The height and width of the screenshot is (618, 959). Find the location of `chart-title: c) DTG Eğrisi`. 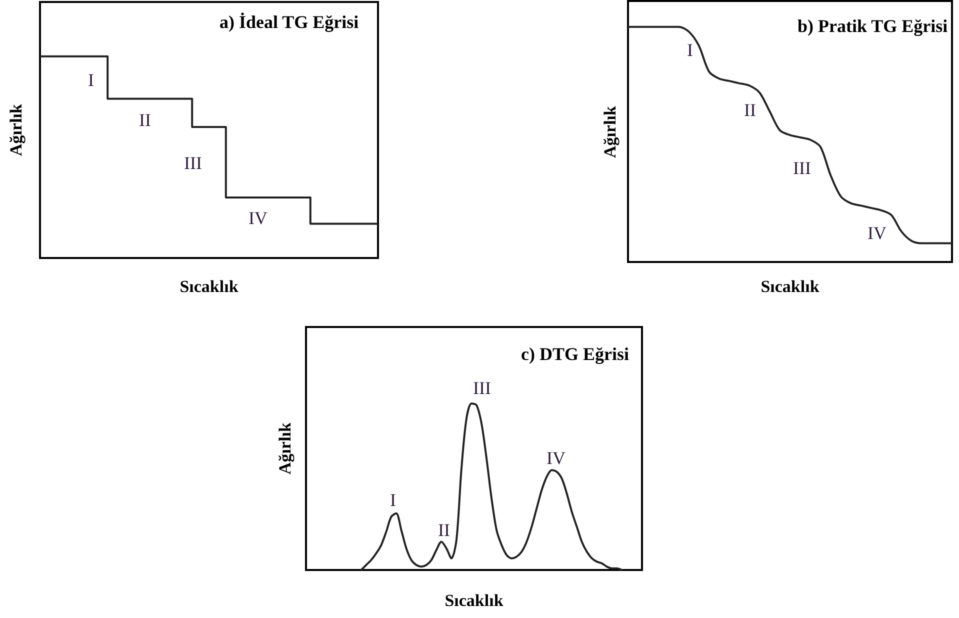

chart-title: c) DTG Eğrisi is located at coordinates (575, 354).